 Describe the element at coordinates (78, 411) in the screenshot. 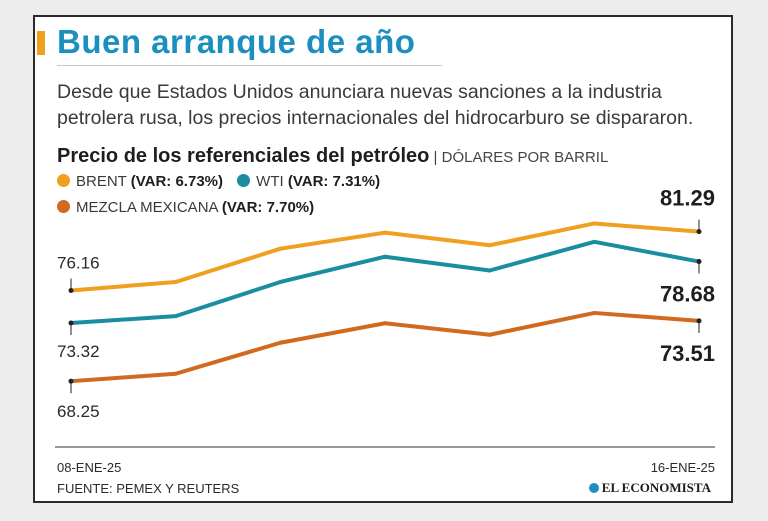

I see `start-value-label-mezcla-mexicana: 68.25` at that location.